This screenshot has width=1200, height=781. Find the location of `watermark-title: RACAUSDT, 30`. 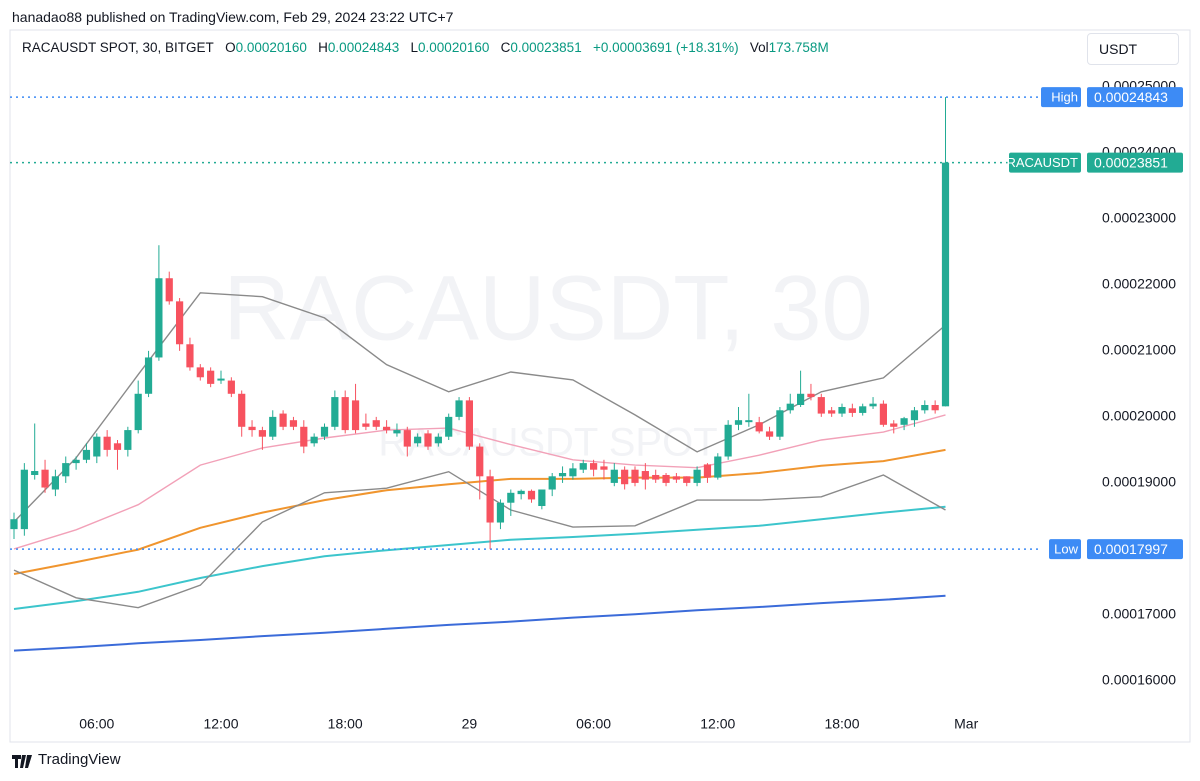

watermark-title: RACAUSDT, 30 is located at coordinates (547, 308).